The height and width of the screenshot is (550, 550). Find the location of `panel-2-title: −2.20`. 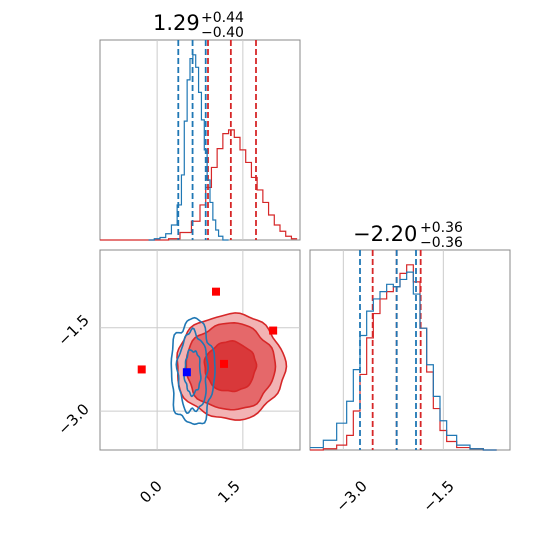

panel-2-title: −2.20 is located at coordinates (385, 234).